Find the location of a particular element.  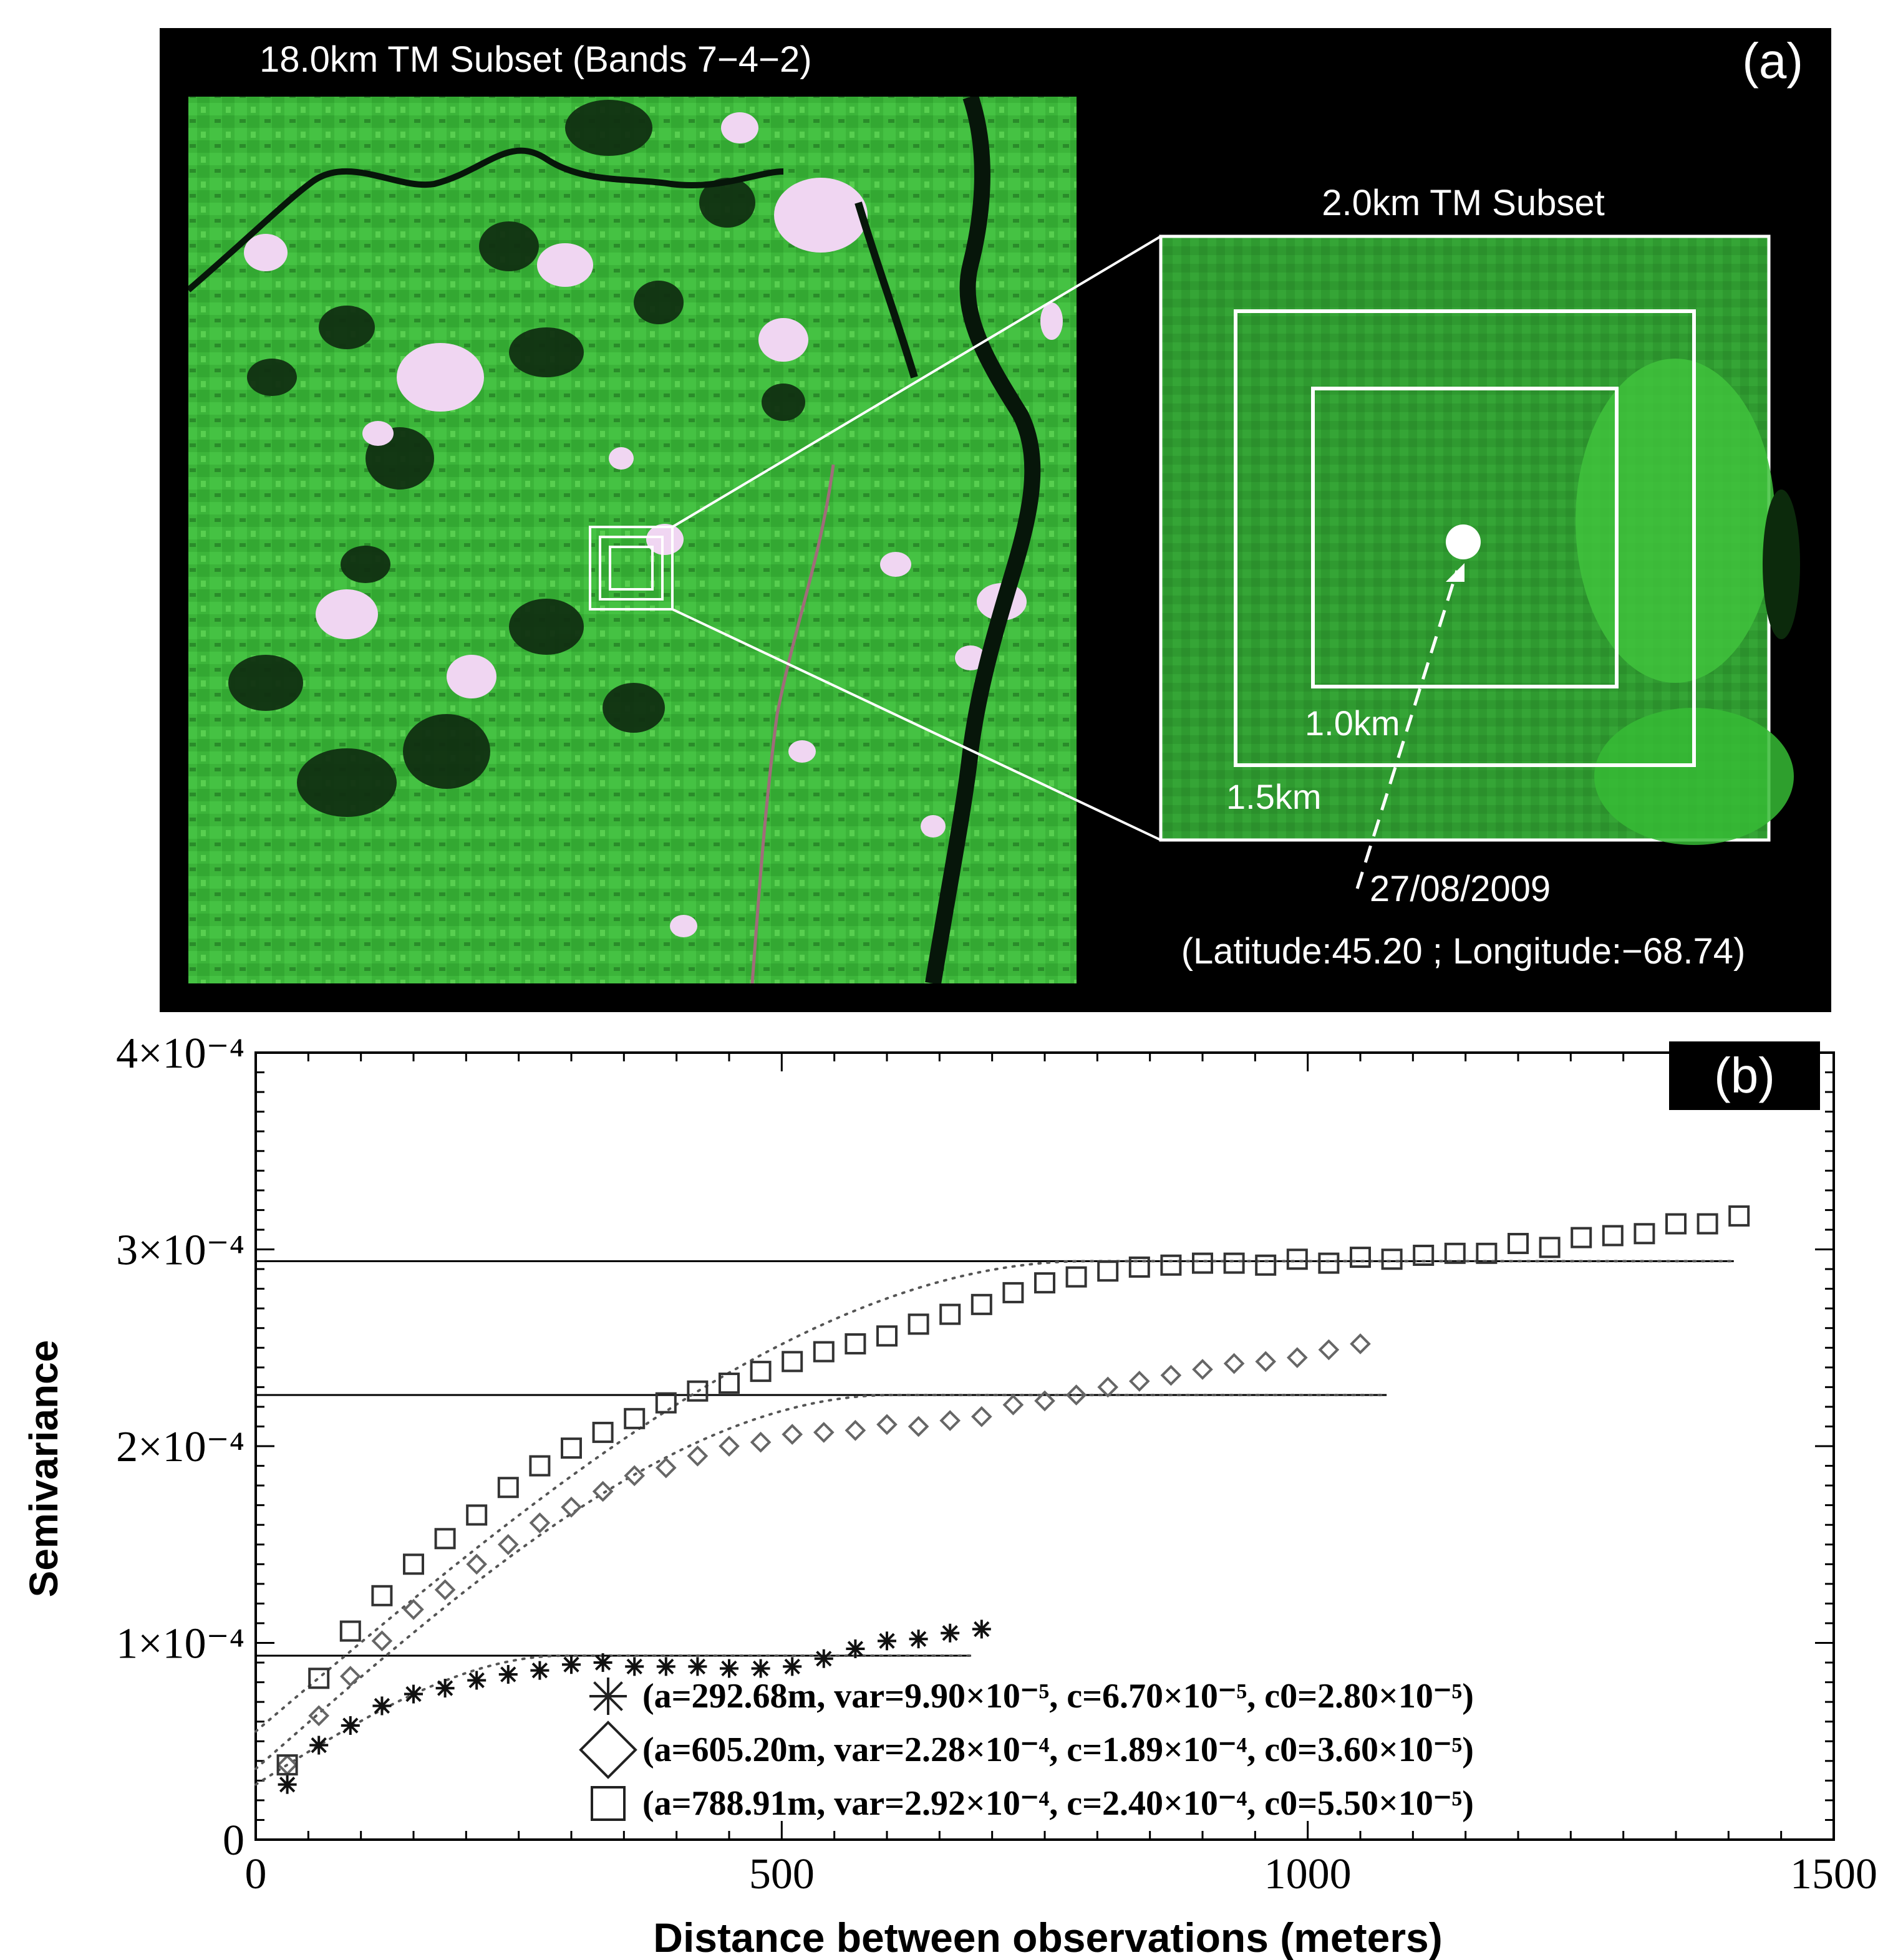

y-tick-label: 4×10⁻⁴ is located at coordinates (180, 1054).